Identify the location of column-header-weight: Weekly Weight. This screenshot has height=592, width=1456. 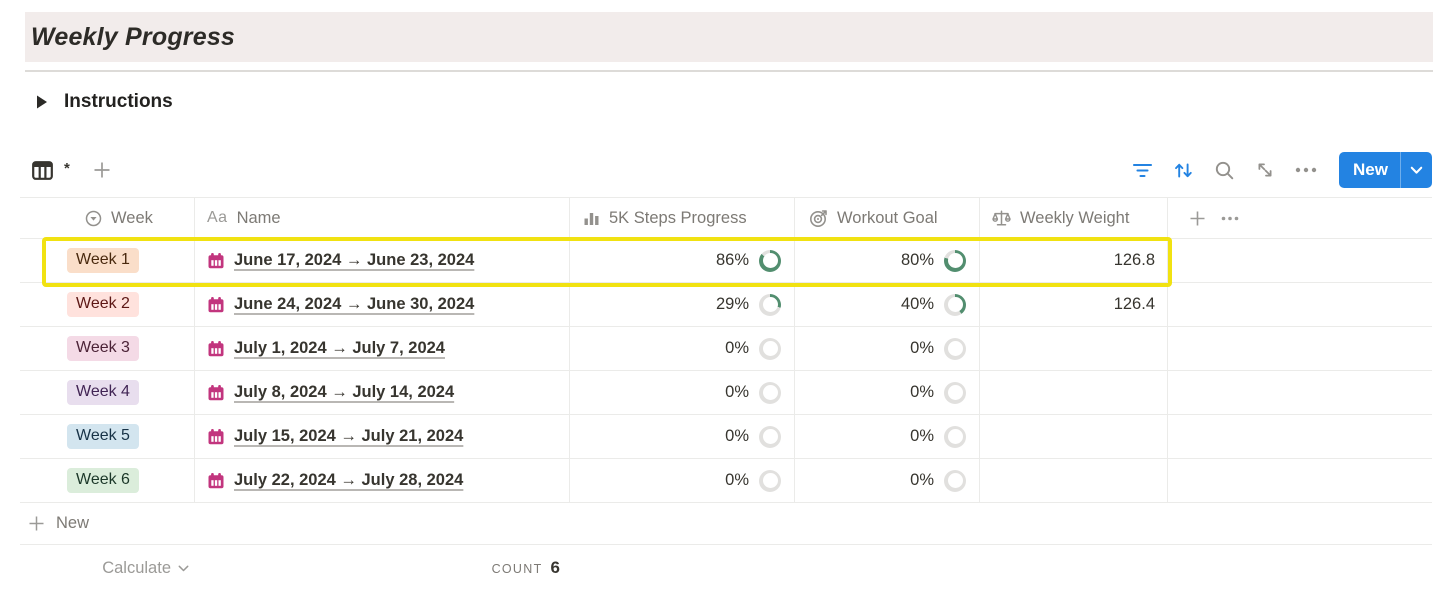
(1074, 218).